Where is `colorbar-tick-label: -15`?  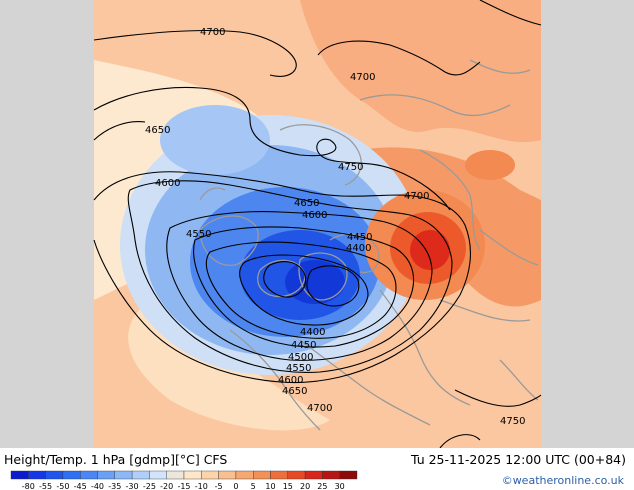
colorbar-tick-label: -15 is located at coordinates (183, 486).